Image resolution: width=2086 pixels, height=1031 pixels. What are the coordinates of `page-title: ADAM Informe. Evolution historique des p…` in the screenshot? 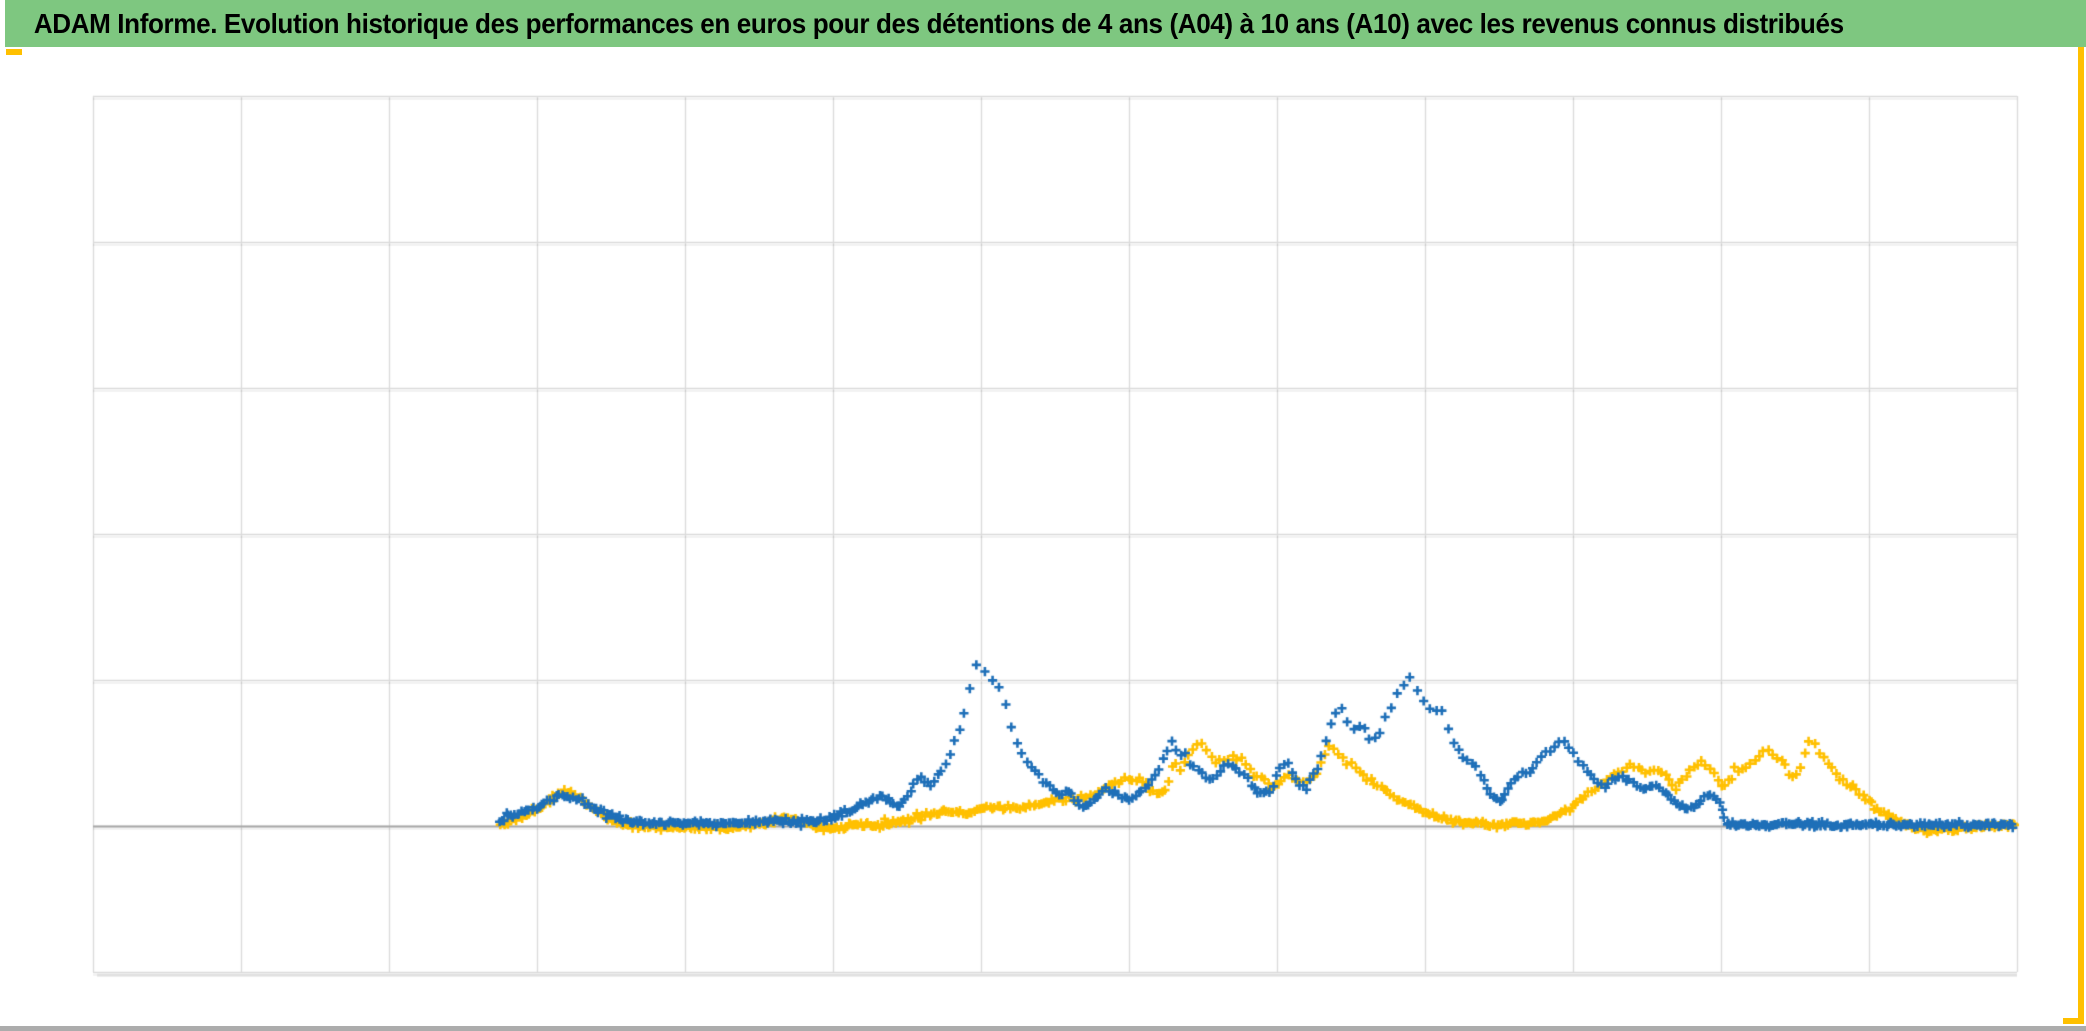 It's located at (938, 23).